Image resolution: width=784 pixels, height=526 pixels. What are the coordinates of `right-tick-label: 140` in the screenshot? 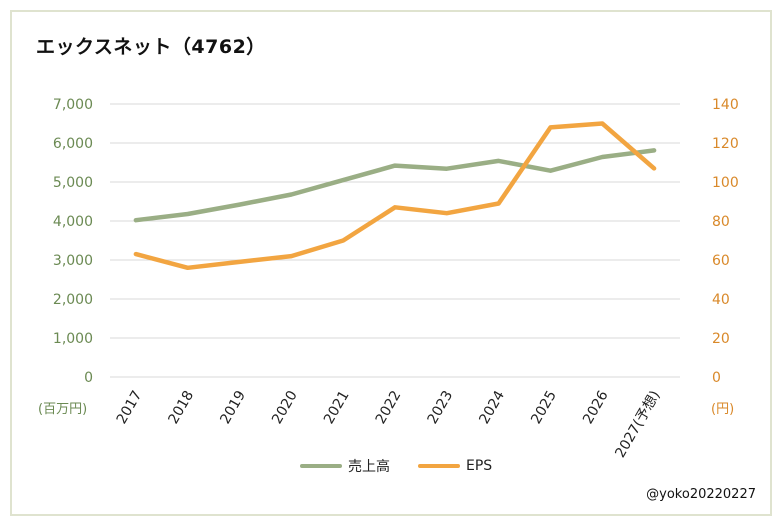 It's located at (725, 105).